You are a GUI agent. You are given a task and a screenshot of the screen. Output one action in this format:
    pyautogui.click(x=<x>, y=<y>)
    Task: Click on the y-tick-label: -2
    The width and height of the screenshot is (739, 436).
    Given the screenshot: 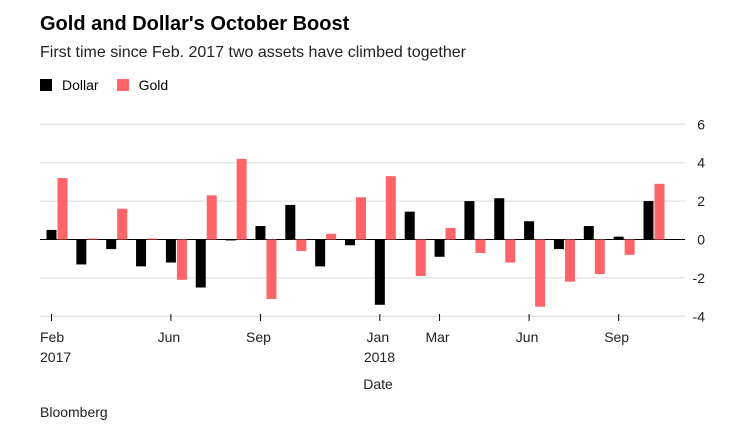 What is the action you would take?
    pyautogui.click(x=699, y=278)
    